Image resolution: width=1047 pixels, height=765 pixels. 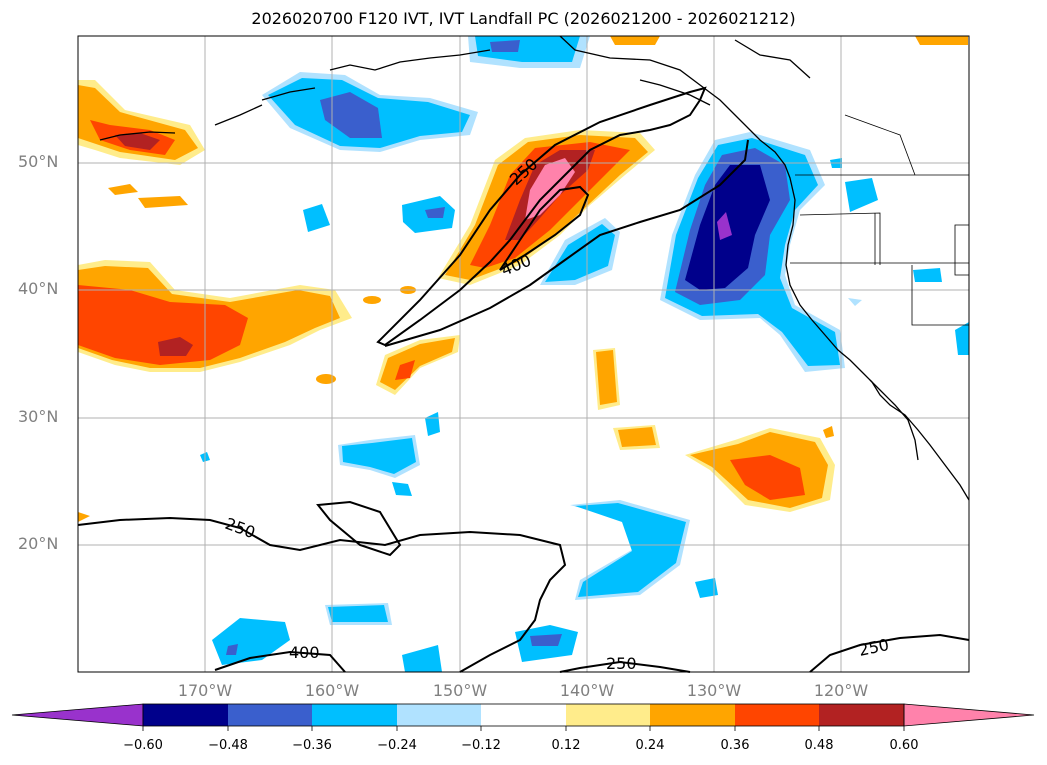 I want to click on lon-label-150w: 150°W, so click(x=460, y=690).